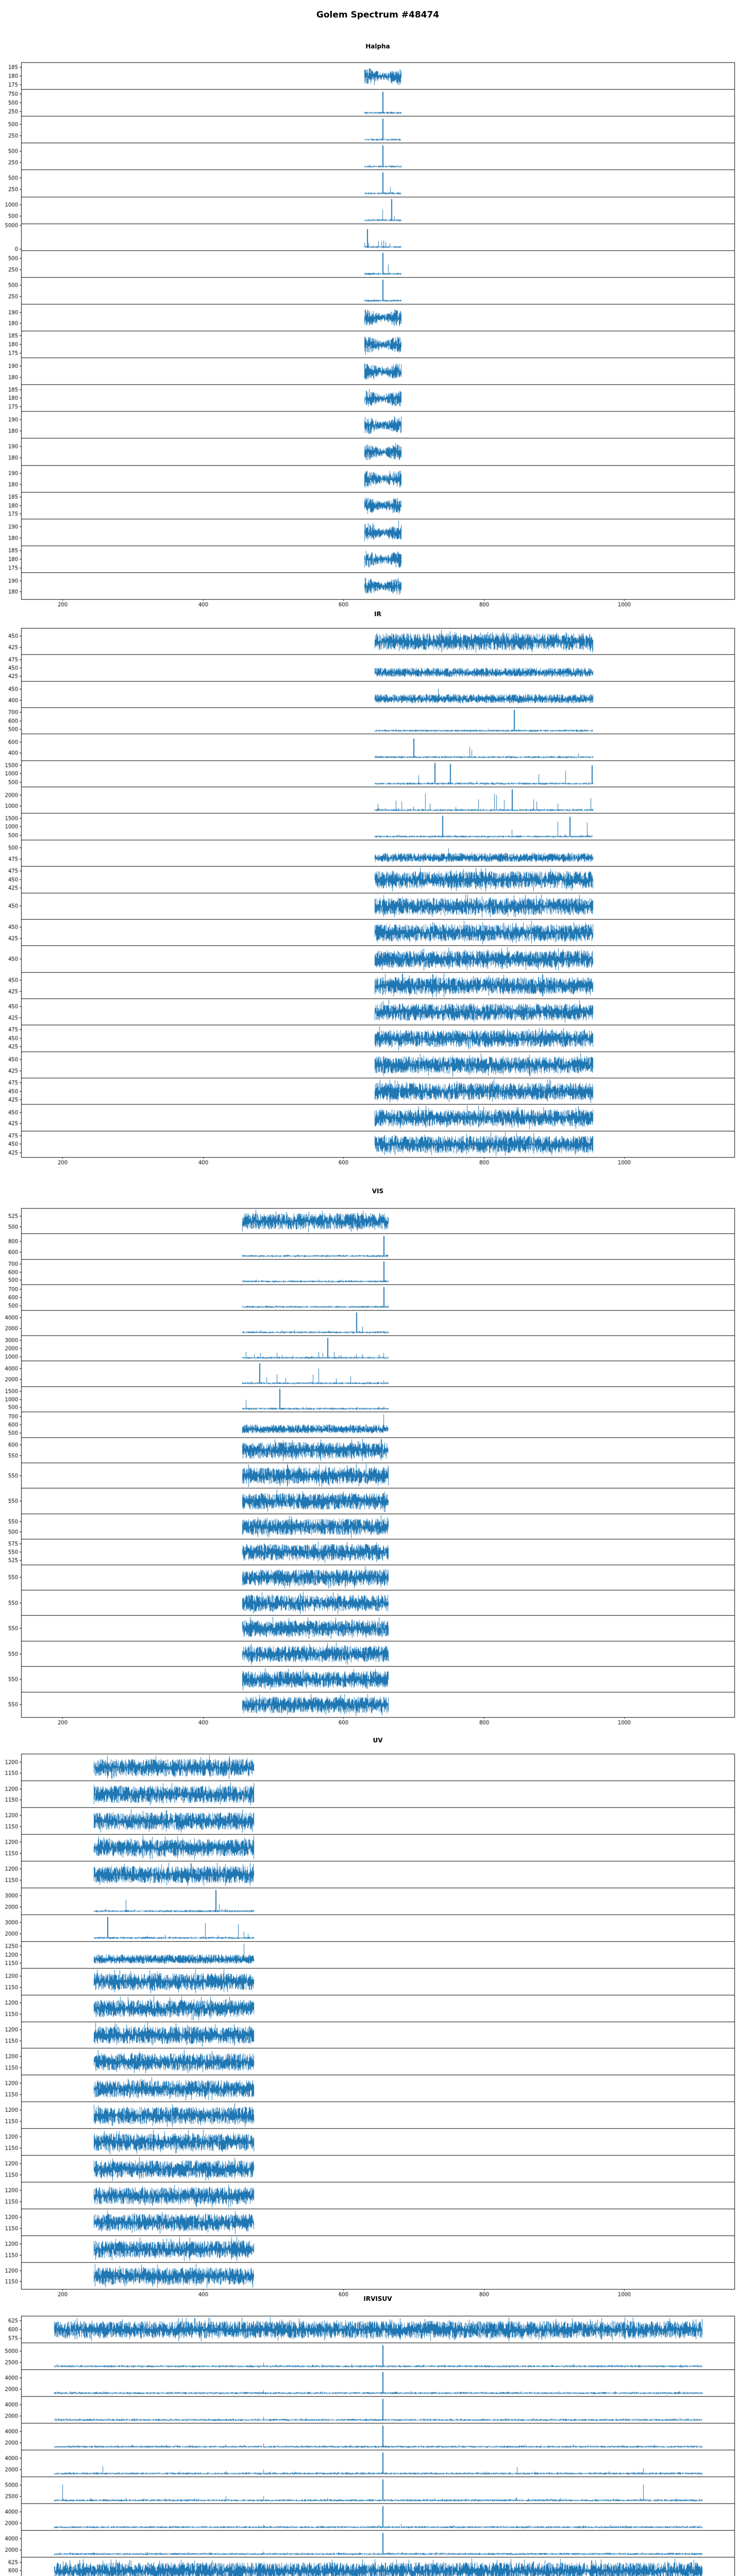 This screenshot has height=2576, width=738. What do you see at coordinates (377, 46) in the screenshot?
I see `panel-title-halpha: Halpha` at bounding box center [377, 46].